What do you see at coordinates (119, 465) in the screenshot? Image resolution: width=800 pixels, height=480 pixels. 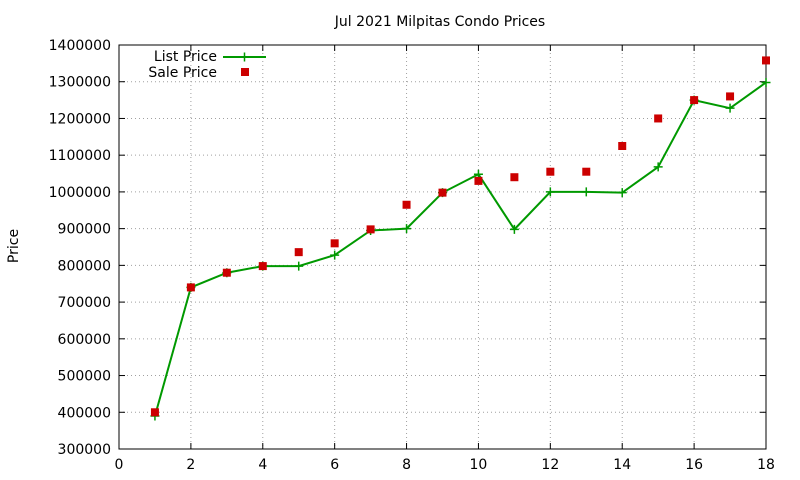 I see `x-tick-label: 0` at bounding box center [119, 465].